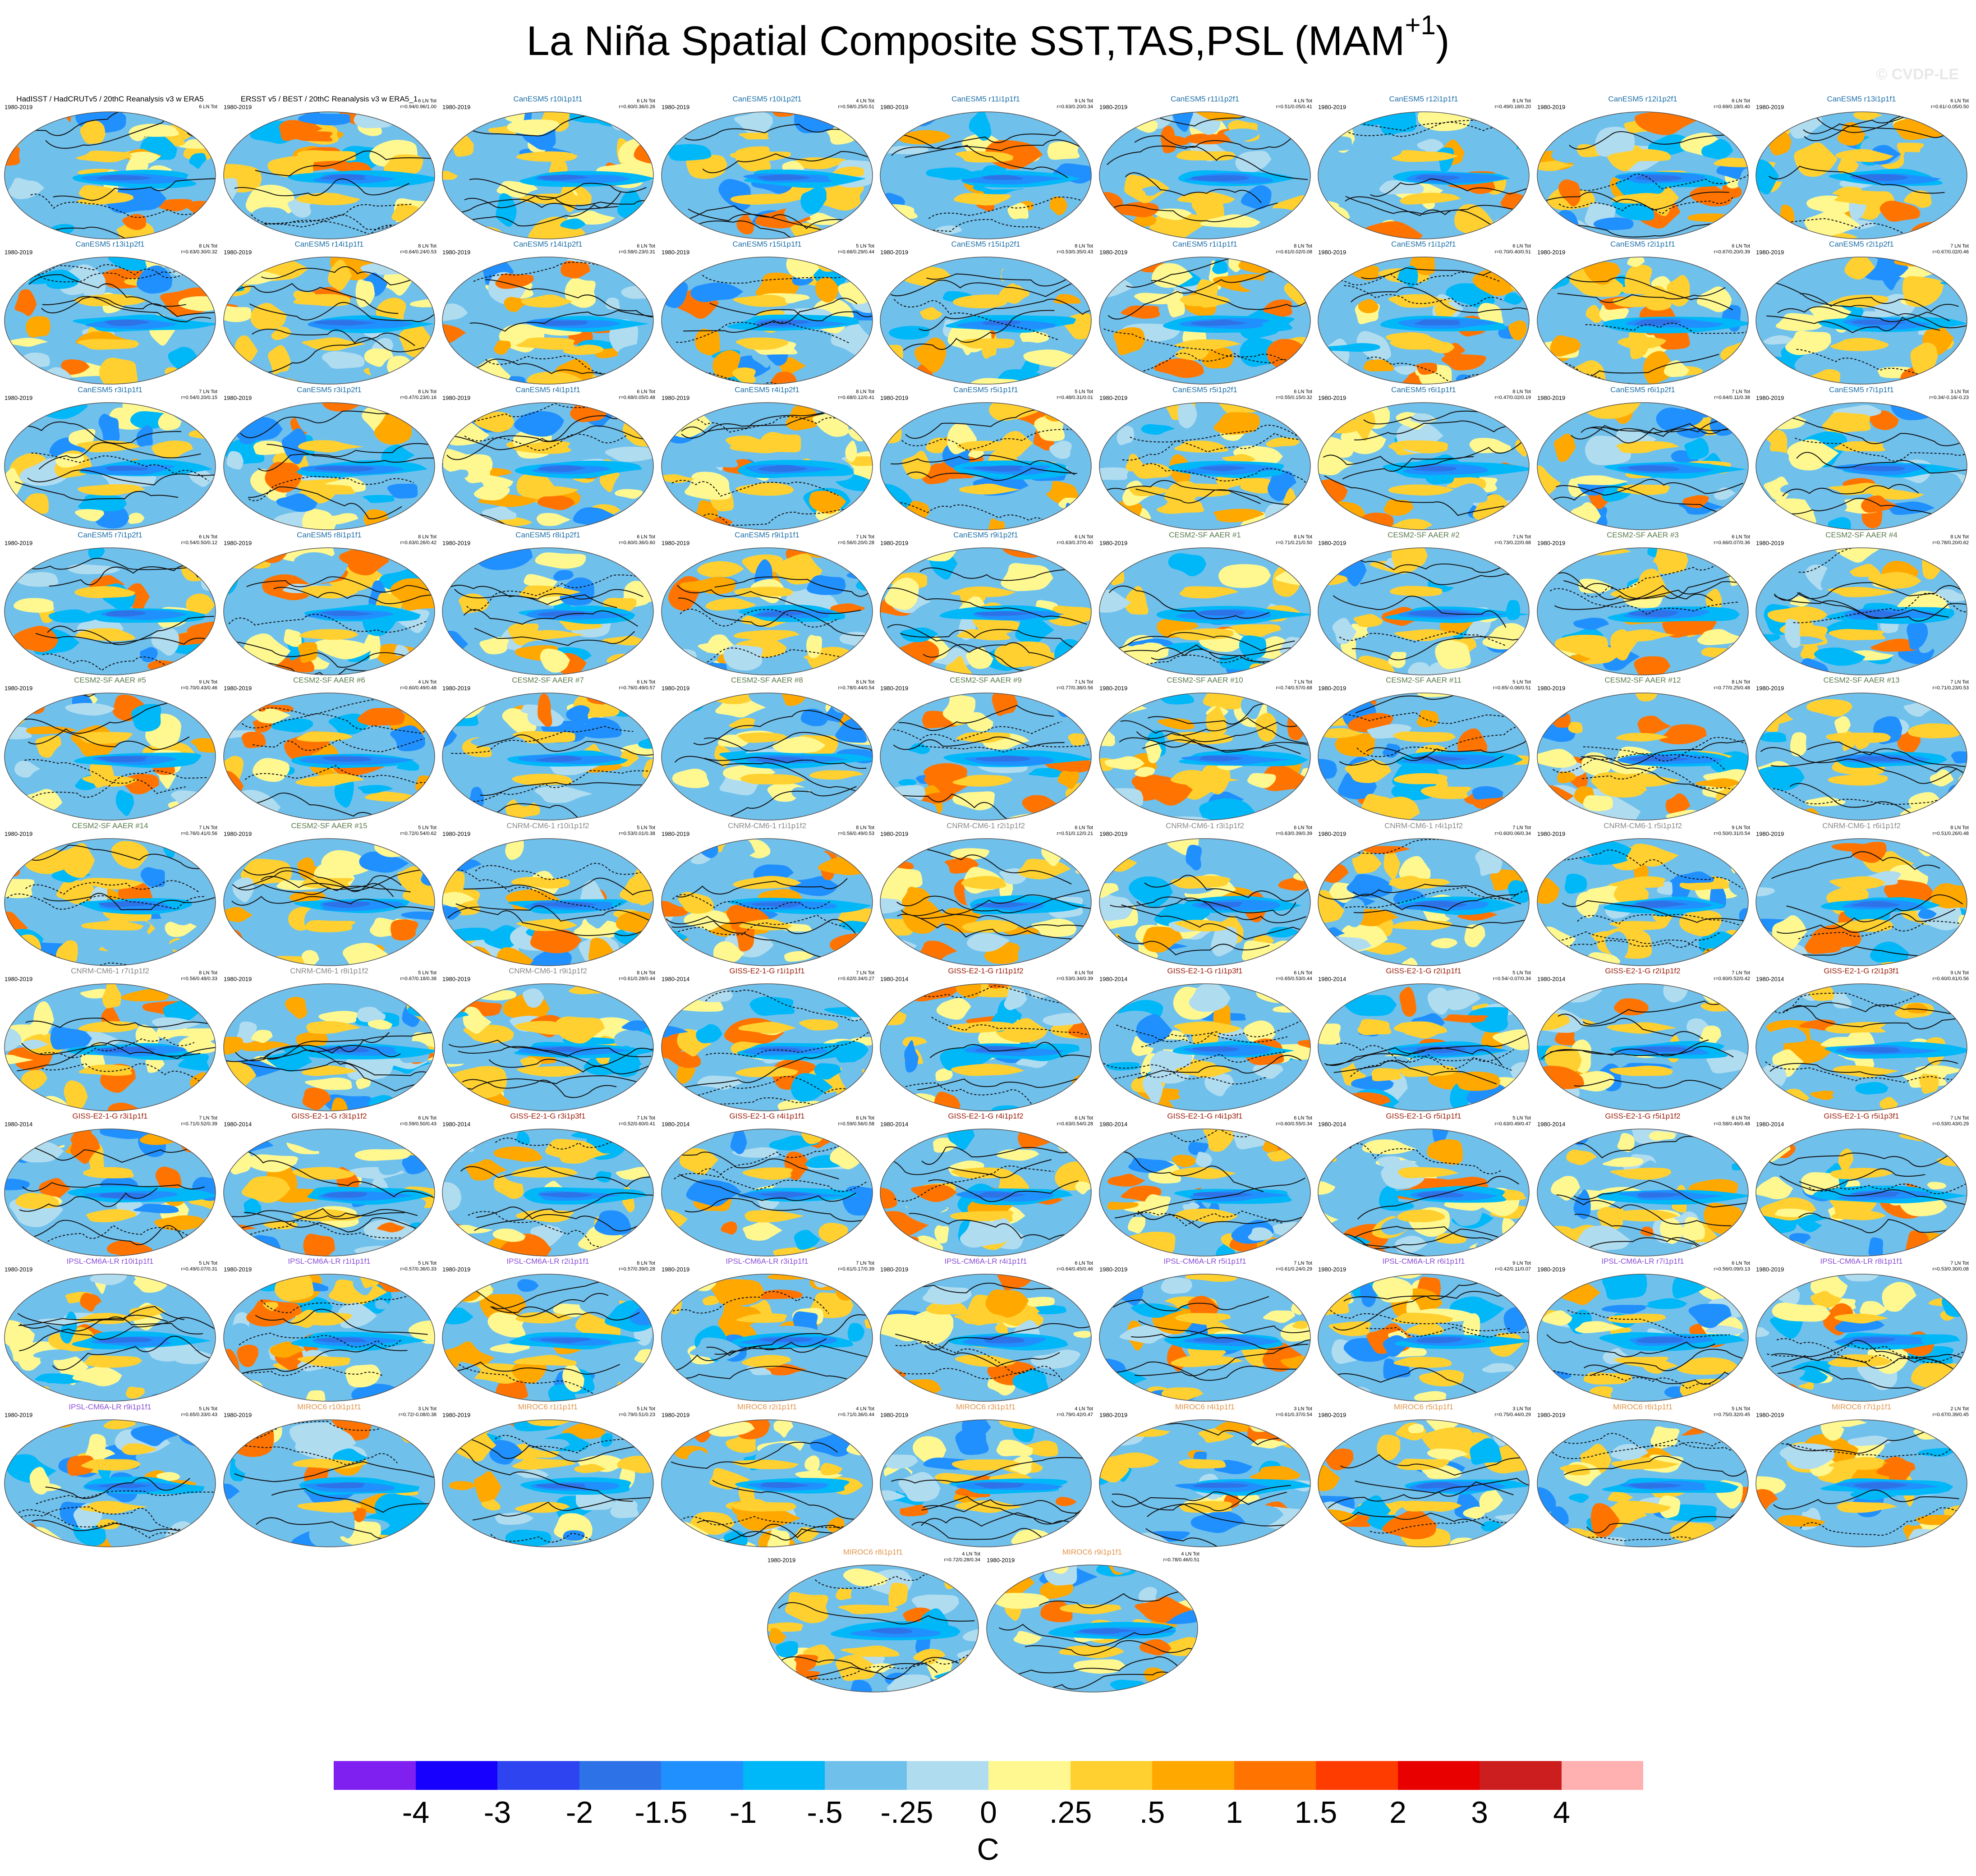 This screenshot has width=1976, height=1876. Describe the element at coordinates (637, 543) in the screenshot. I see `panel-pattern-correlation: r=0.60/0.36/0.60` at that location.